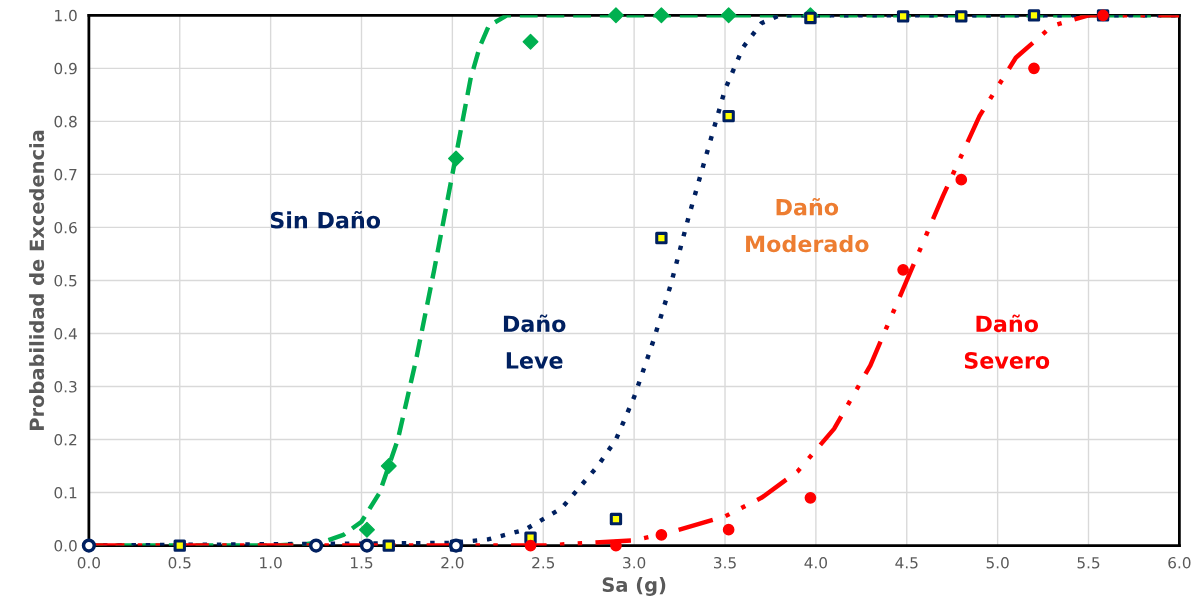 This screenshot has width=1201, height=613. What do you see at coordinates (325, 219) in the screenshot?
I see `annotation: Sin Daño` at bounding box center [325, 219].